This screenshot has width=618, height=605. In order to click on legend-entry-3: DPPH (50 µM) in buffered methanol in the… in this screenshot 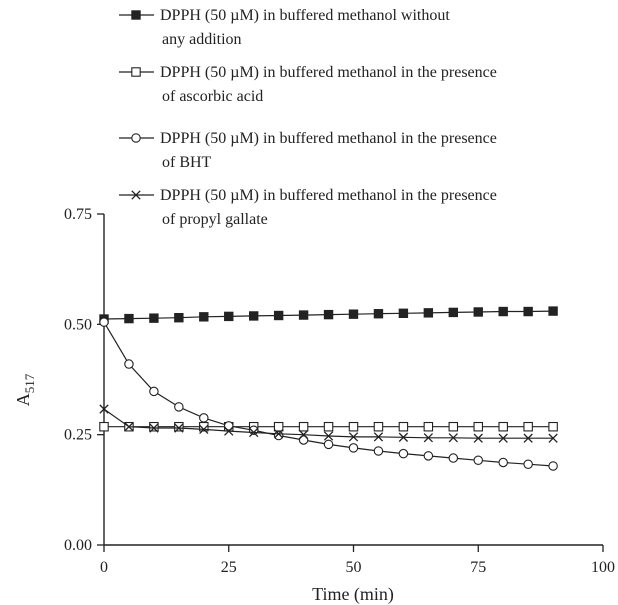, I will do `click(308, 150)`.